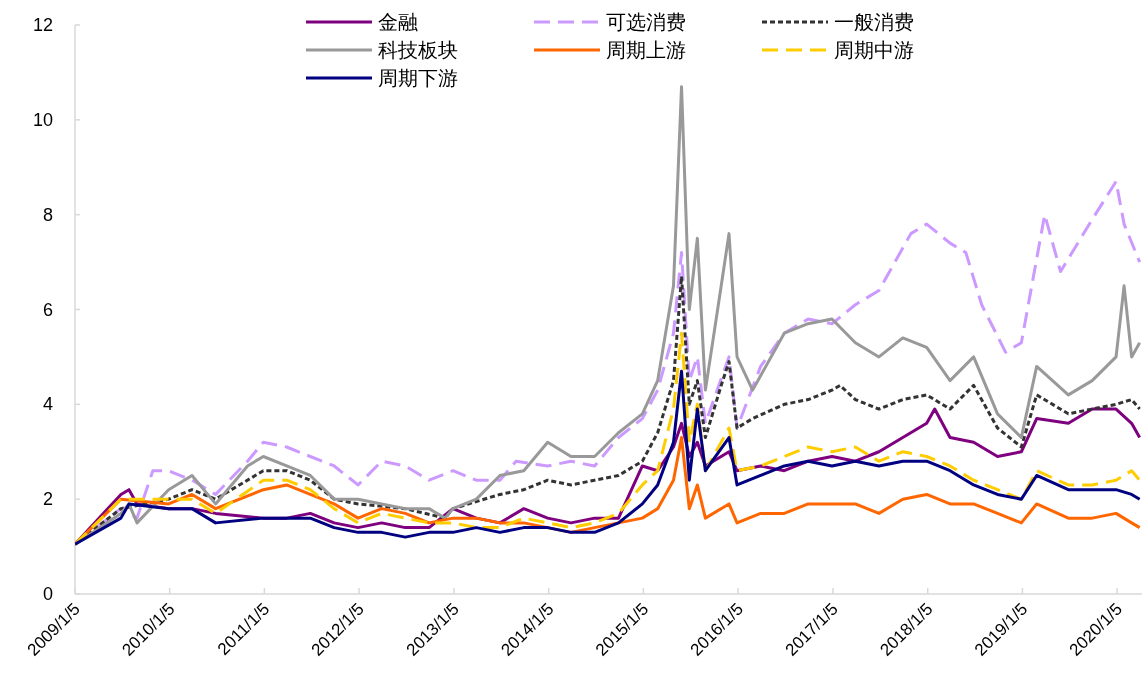  Describe the element at coordinates (47, 499) in the screenshot. I see `y-tick-label: 2` at that location.